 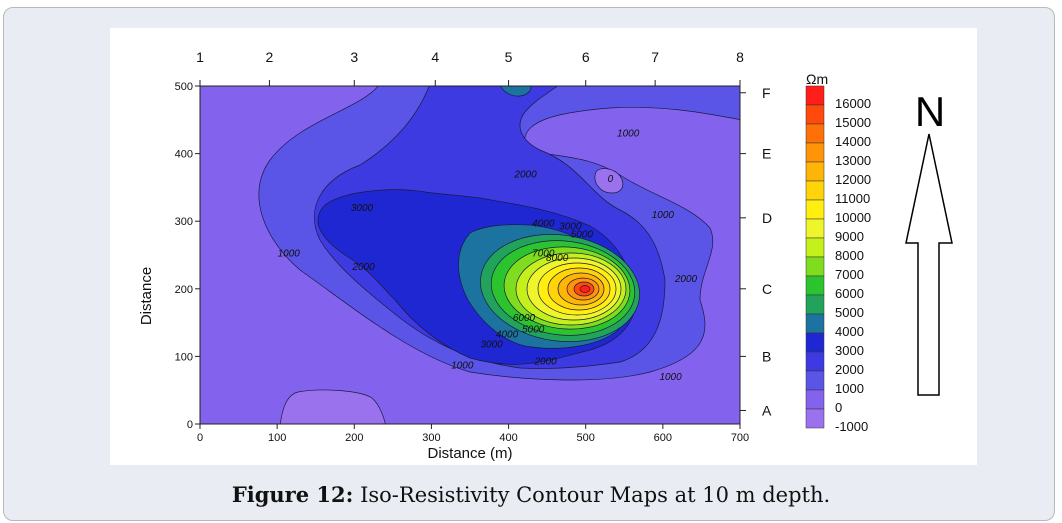 I want to click on top-axis: 1 2 3 4 5 6 7 8, so click(x=470, y=67).